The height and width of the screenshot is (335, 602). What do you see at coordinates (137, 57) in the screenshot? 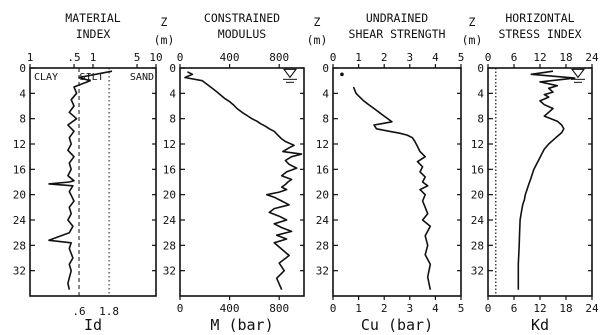
I see `x-top-tick-label: 5` at bounding box center [137, 57].